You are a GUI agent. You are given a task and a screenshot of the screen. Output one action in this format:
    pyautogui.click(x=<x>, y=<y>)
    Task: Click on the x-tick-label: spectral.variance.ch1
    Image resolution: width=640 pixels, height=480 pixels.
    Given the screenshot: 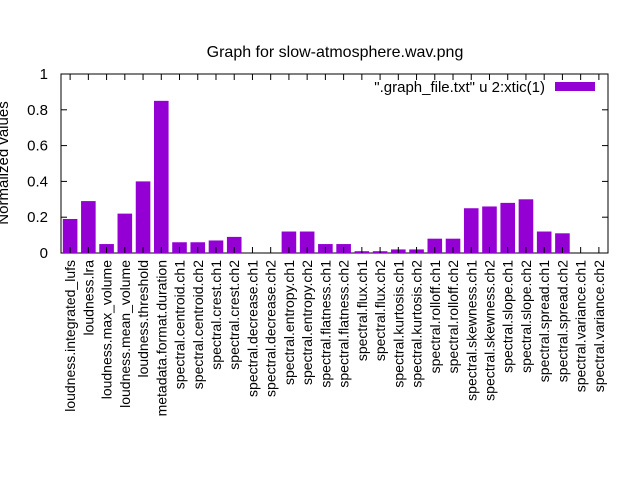 What is the action you would take?
    pyautogui.click(x=581, y=326)
    